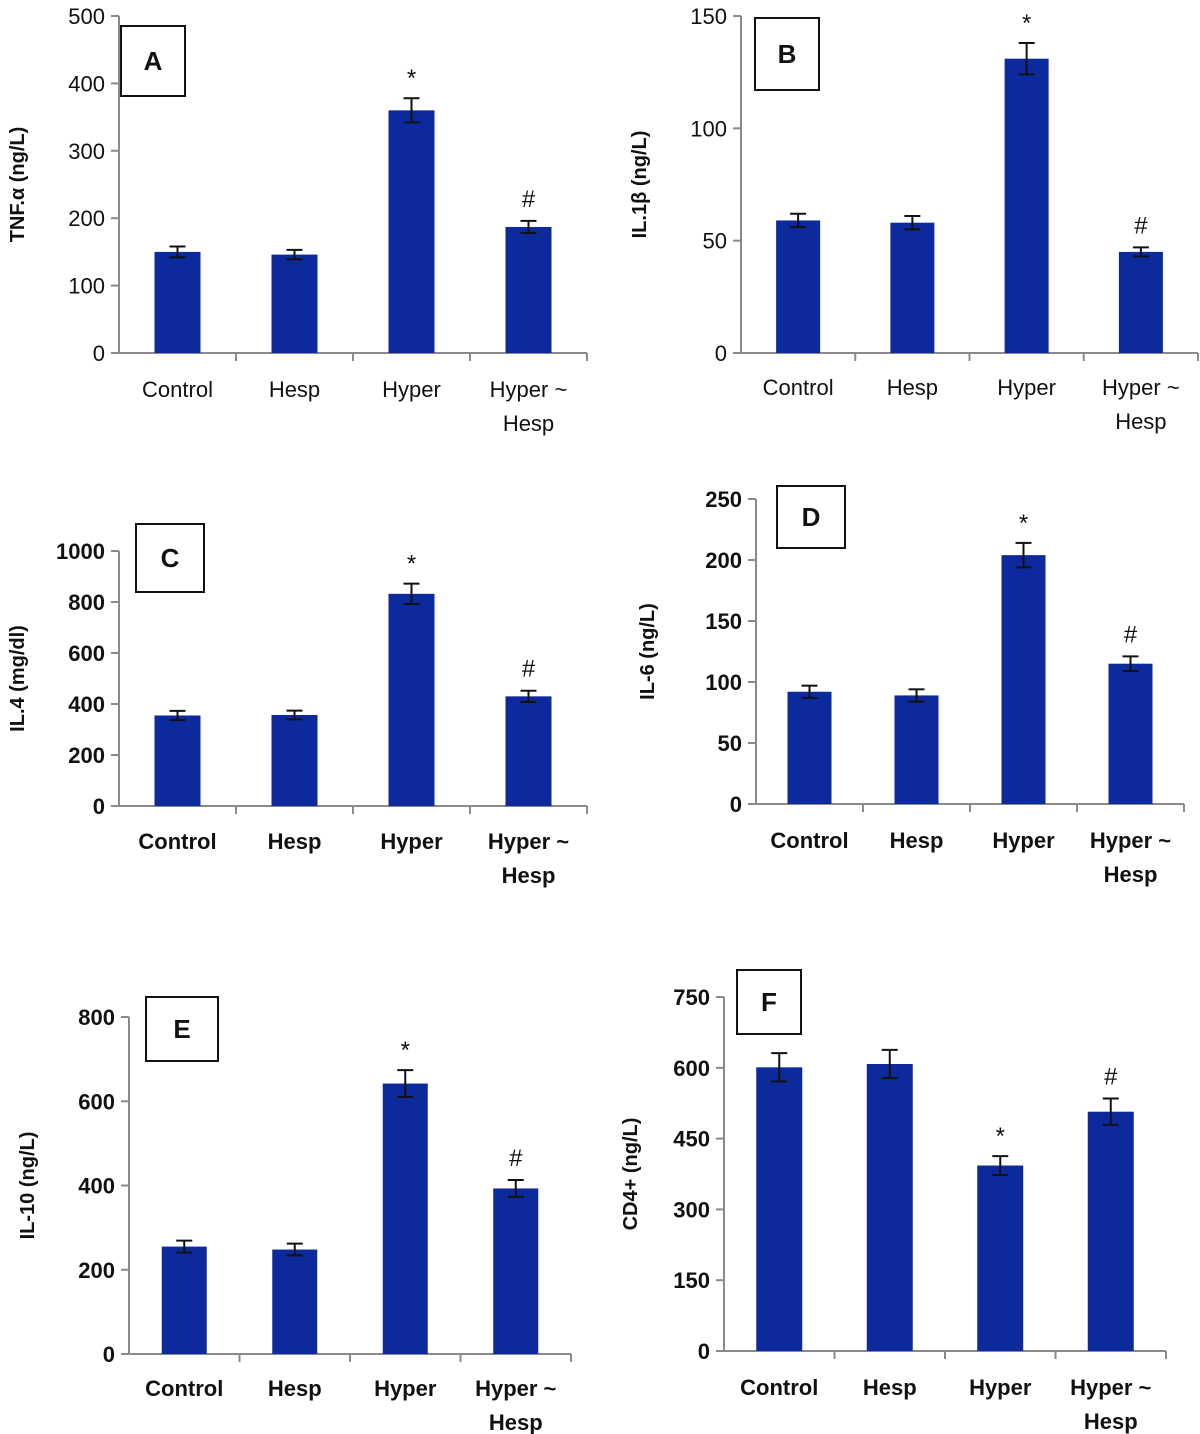 The image size is (1200, 1434). What do you see at coordinates (640, 185) in the screenshot?
I see `y-axis-label: IL.1β (ng/L)` at bounding box center [640, 185].